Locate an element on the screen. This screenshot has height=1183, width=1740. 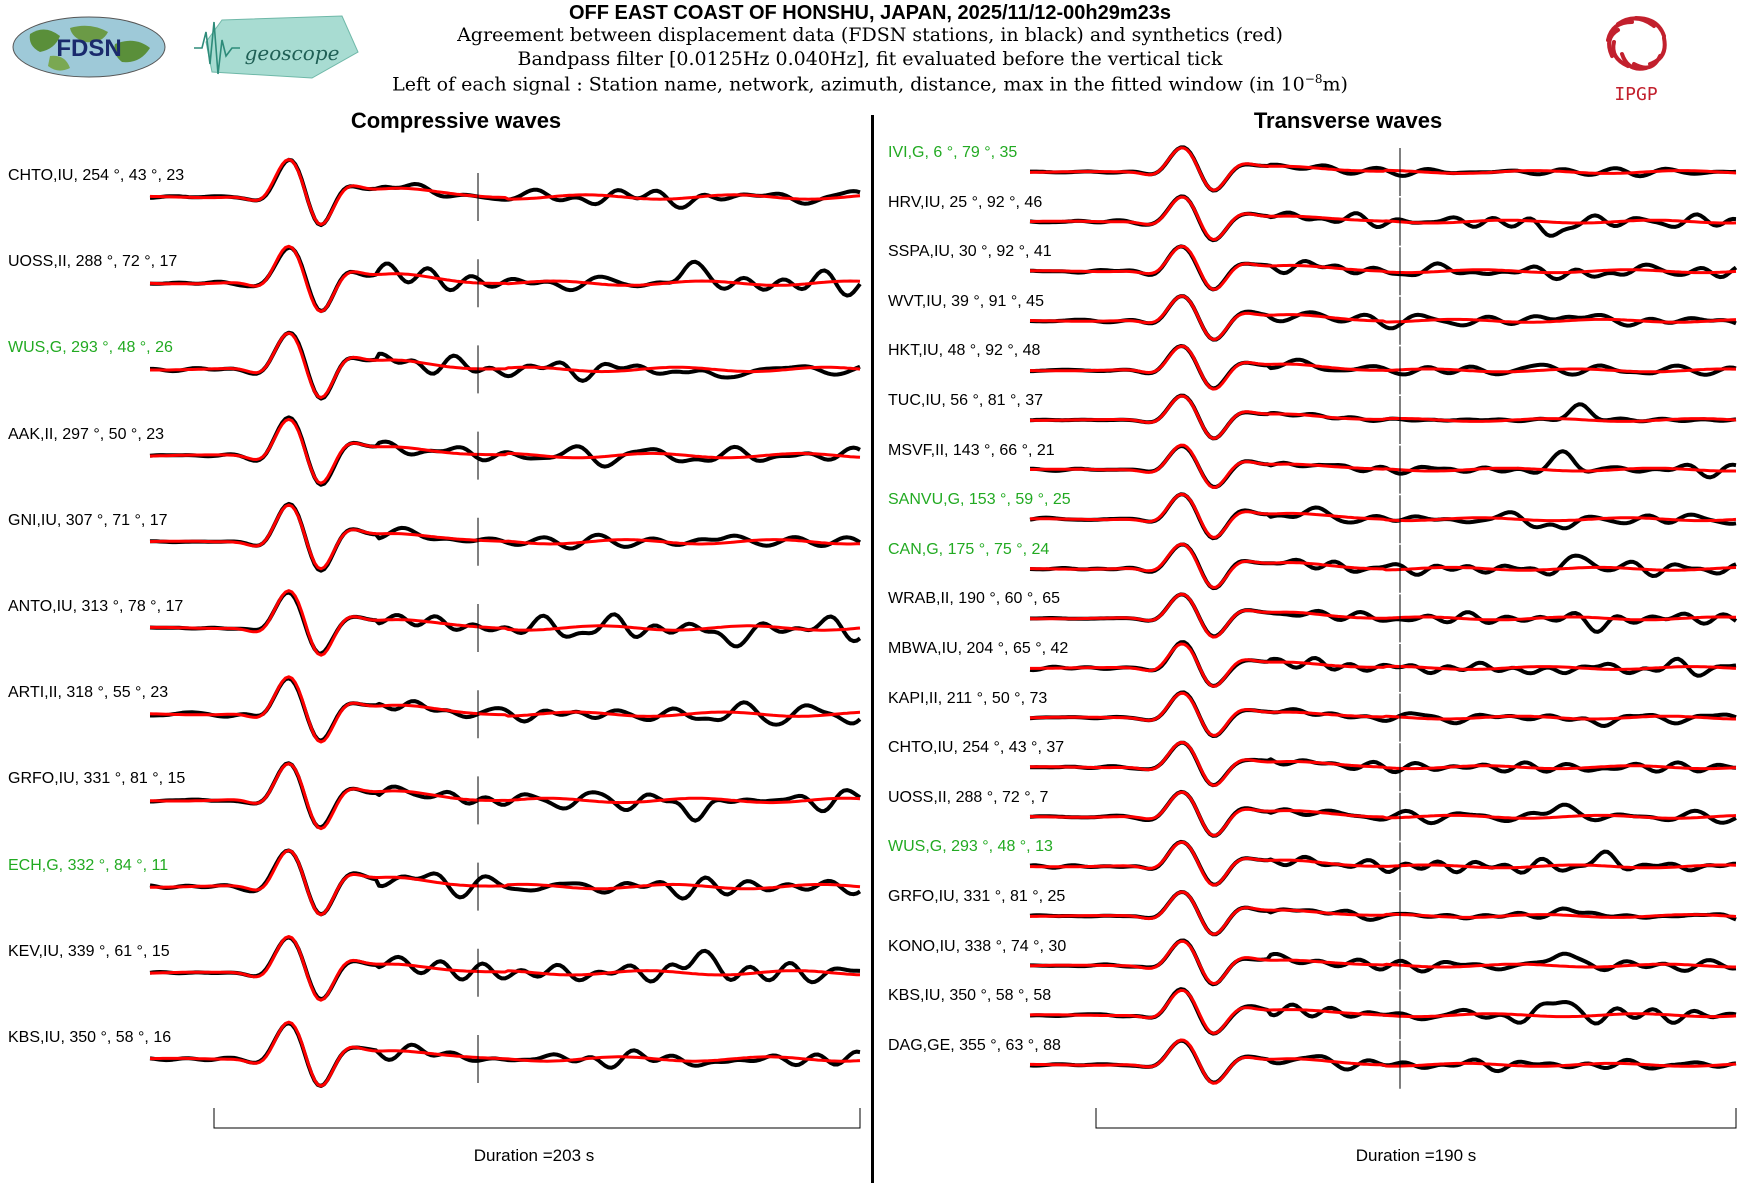
station-label: IVI,G, 6 °, 79 °, 35 is located at coordinates (953, 152).